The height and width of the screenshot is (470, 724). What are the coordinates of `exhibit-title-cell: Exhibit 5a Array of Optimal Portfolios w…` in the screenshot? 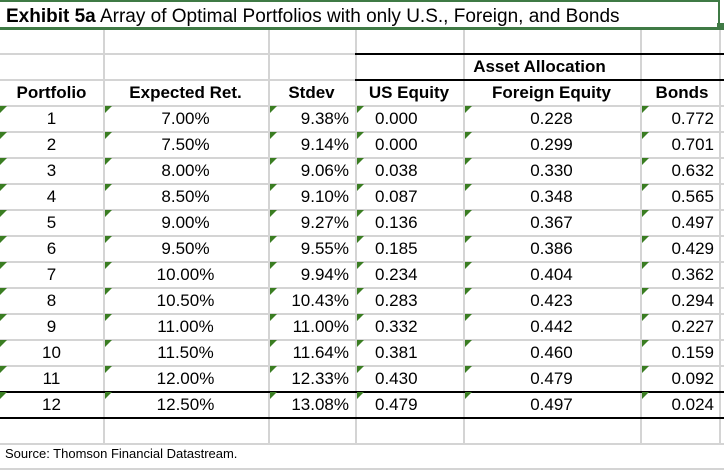 It's located at (360, 15).